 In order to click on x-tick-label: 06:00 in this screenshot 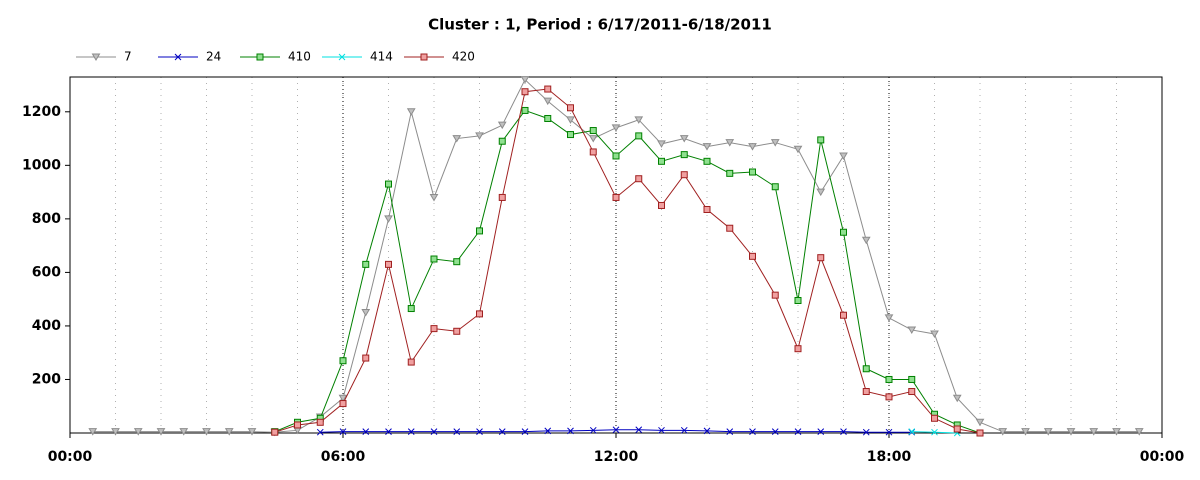, I will do `click(343, 457)`.